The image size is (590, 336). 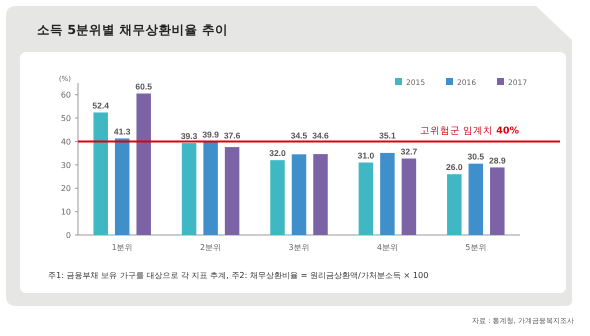 I want to click on data-label: 32.0, so click(x=277, y=153).